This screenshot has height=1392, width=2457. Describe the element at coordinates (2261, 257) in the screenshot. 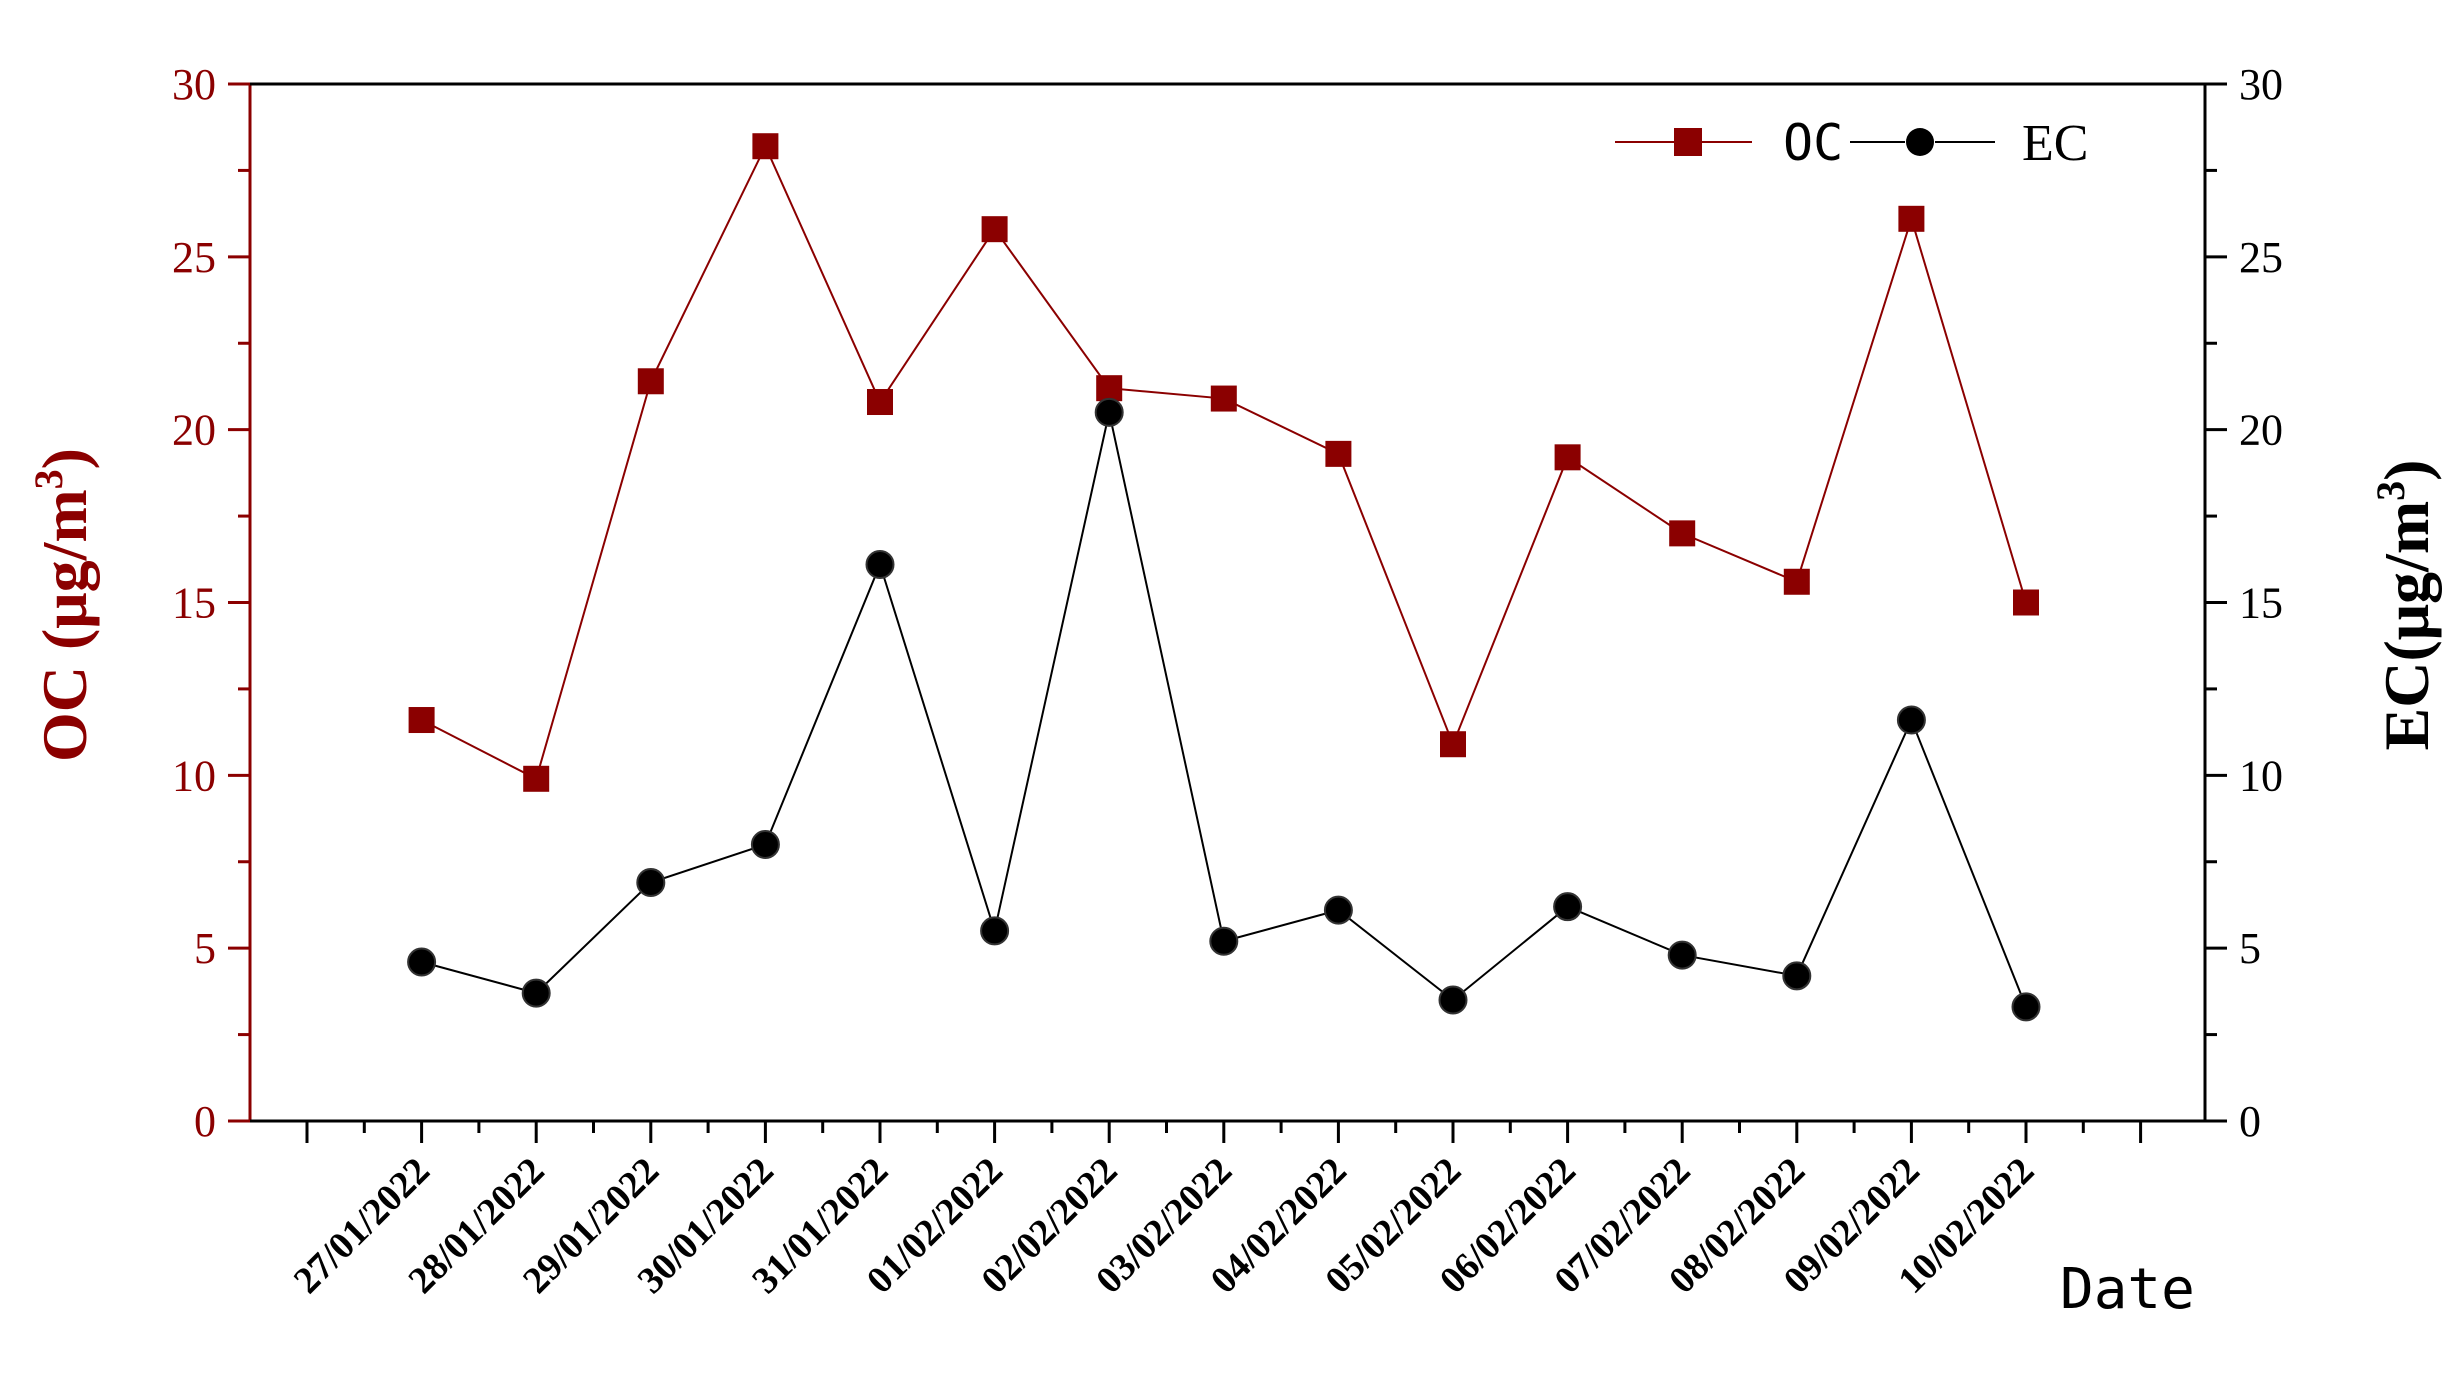

I see `right-tick-label: 25` at that location.